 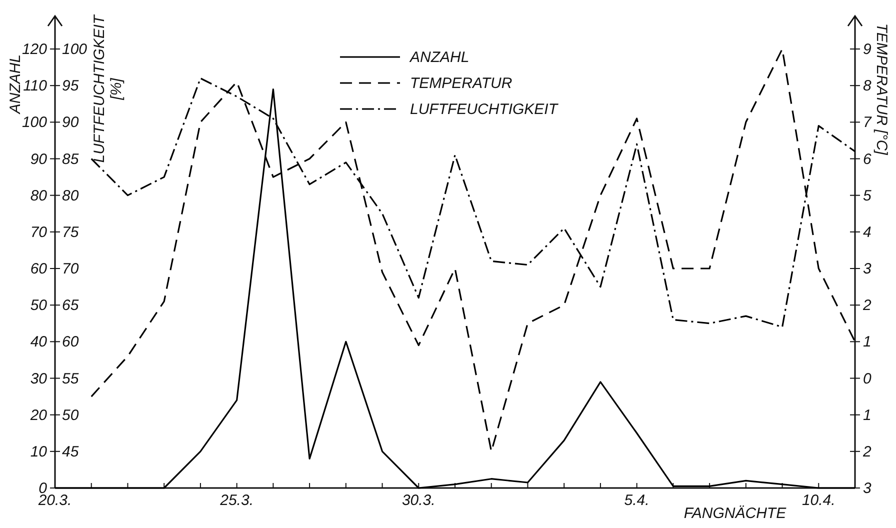 What do you see at coordinates (39, 159) in the screenshot?
I see `y-tick-label: 90` at bounding box center [39, 159].